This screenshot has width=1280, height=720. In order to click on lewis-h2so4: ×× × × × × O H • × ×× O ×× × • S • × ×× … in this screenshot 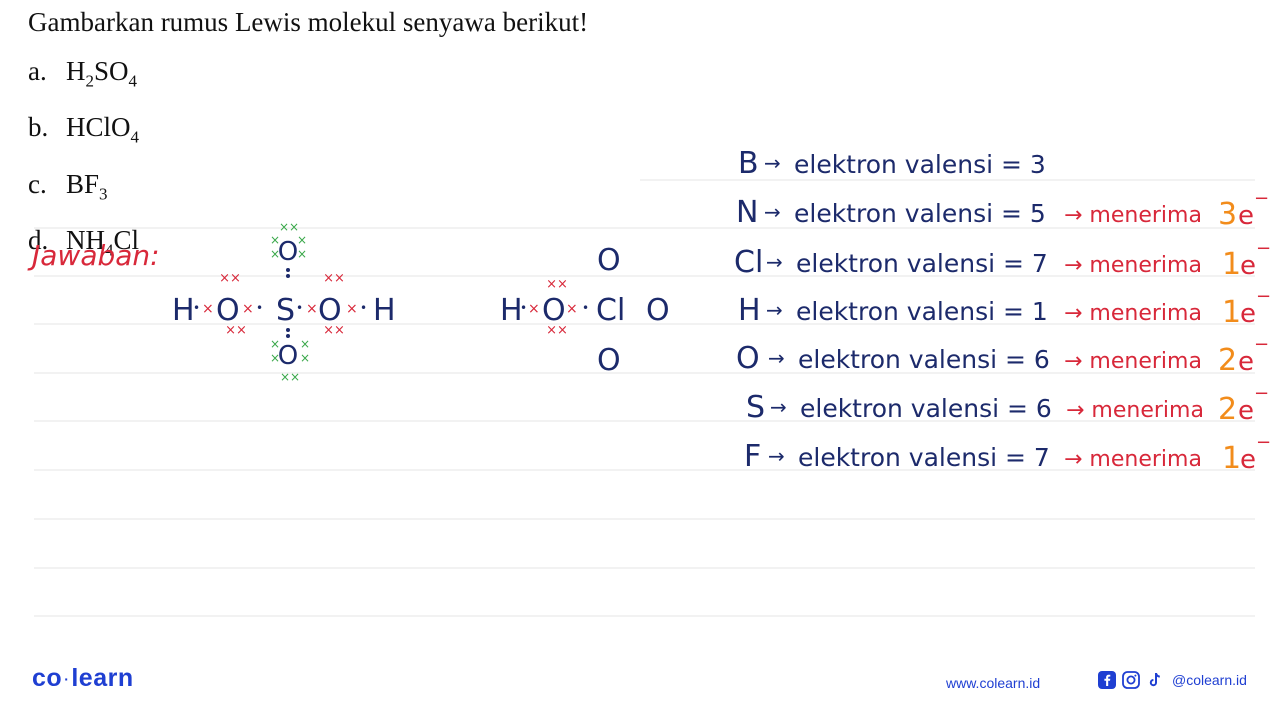, I will do `click(284, 302)`.